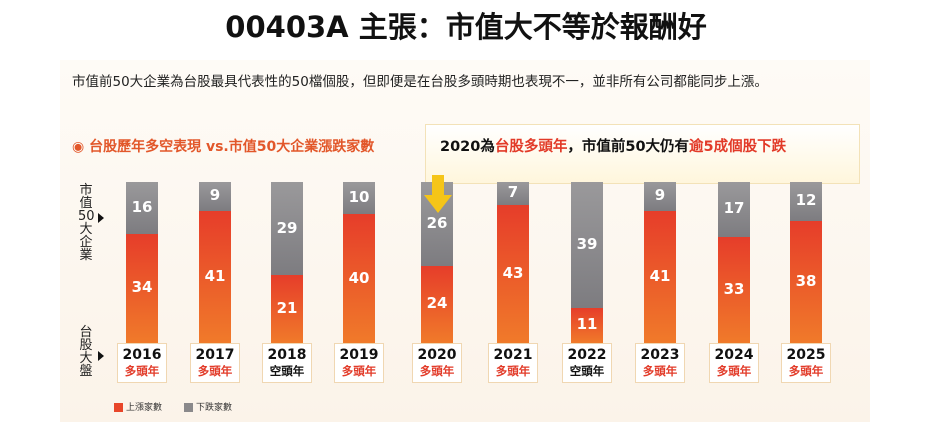  Describe the element at coordinates (81, 147) in the screenshot. I see `award-icon: ◉` at that location.